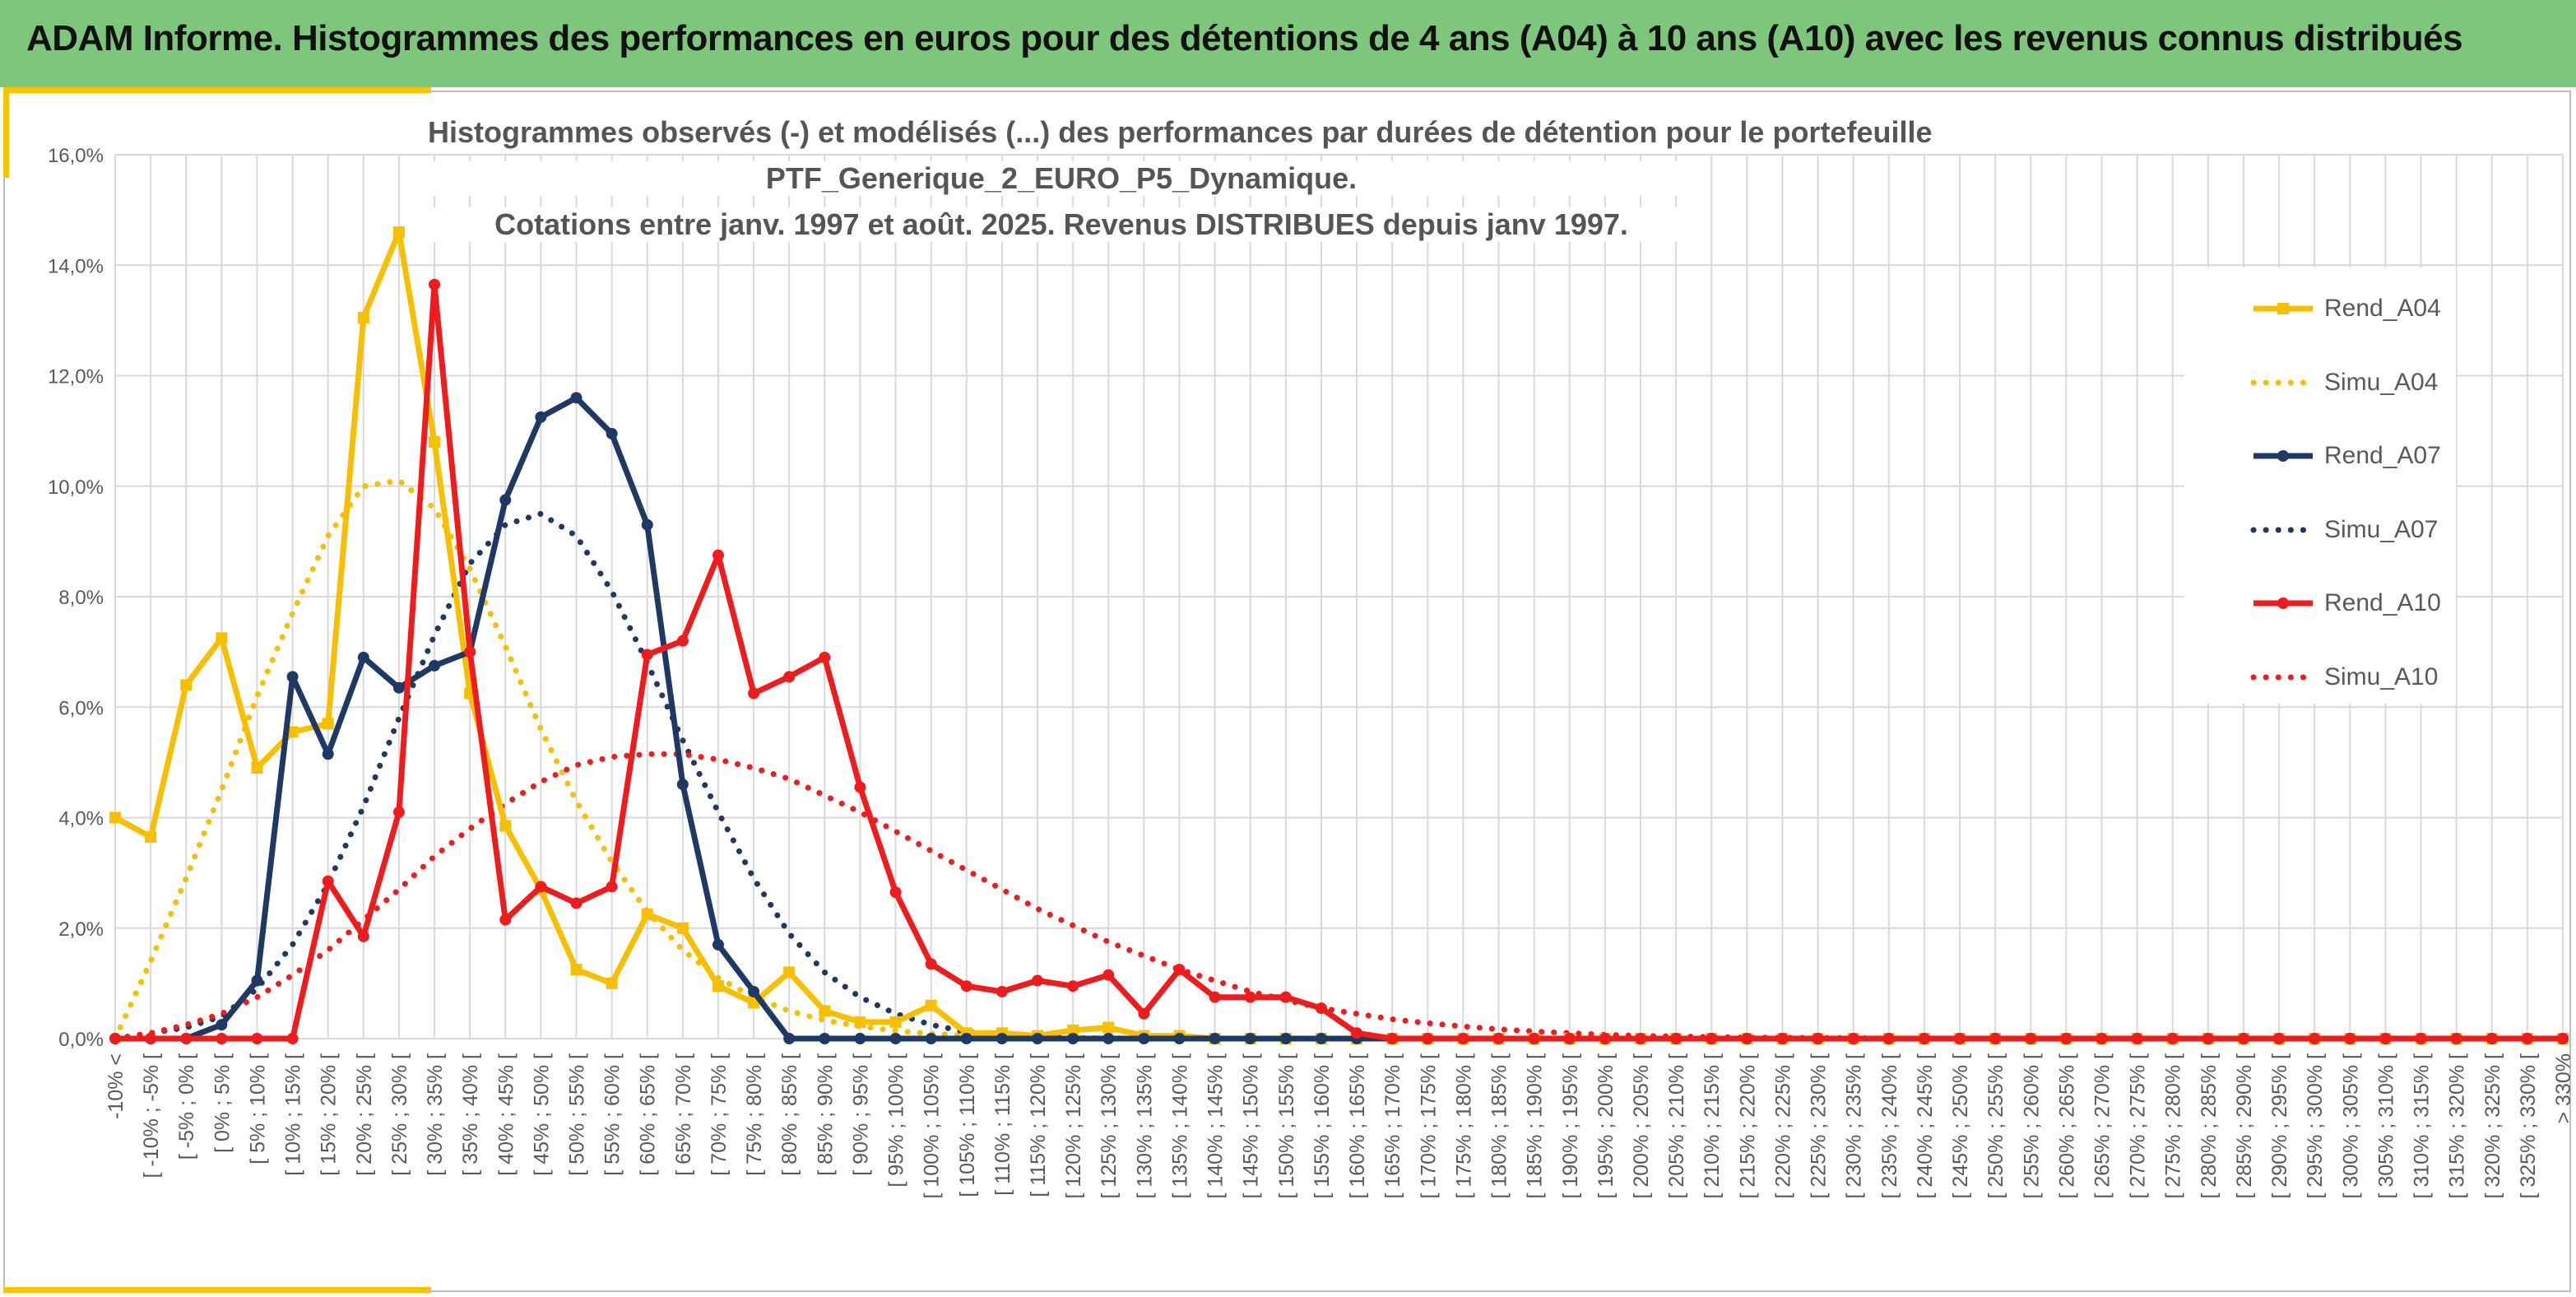 Image resolution: width=2576 pixels, height=1297 pixels. Describe the element at coordinates (2564, 1089) in the screenshot. I see `x-tick-label: > 330%` at that location.